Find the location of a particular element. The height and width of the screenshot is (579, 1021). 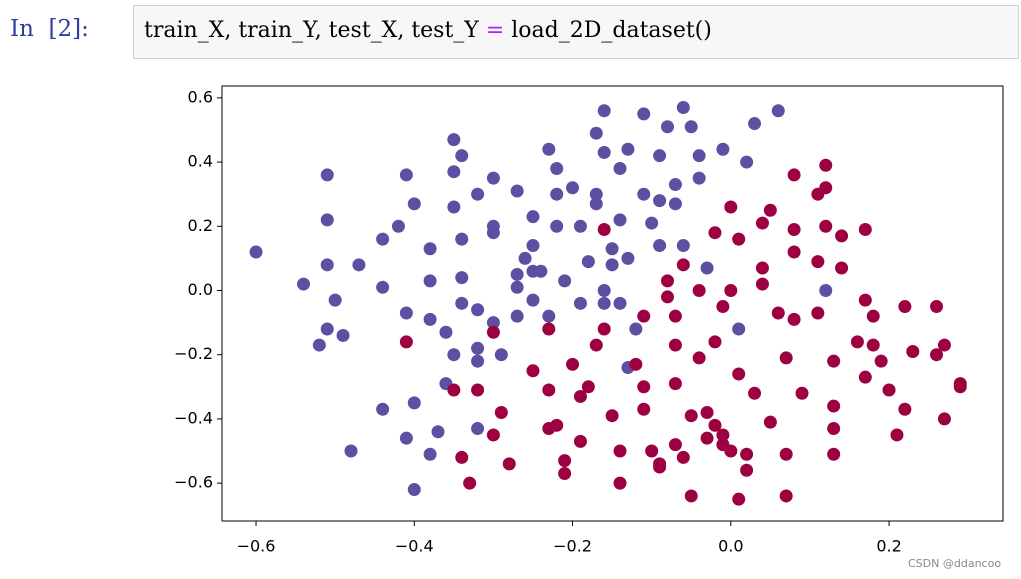

x-tick-label: −0.4 is located at coordinates (414, 546).